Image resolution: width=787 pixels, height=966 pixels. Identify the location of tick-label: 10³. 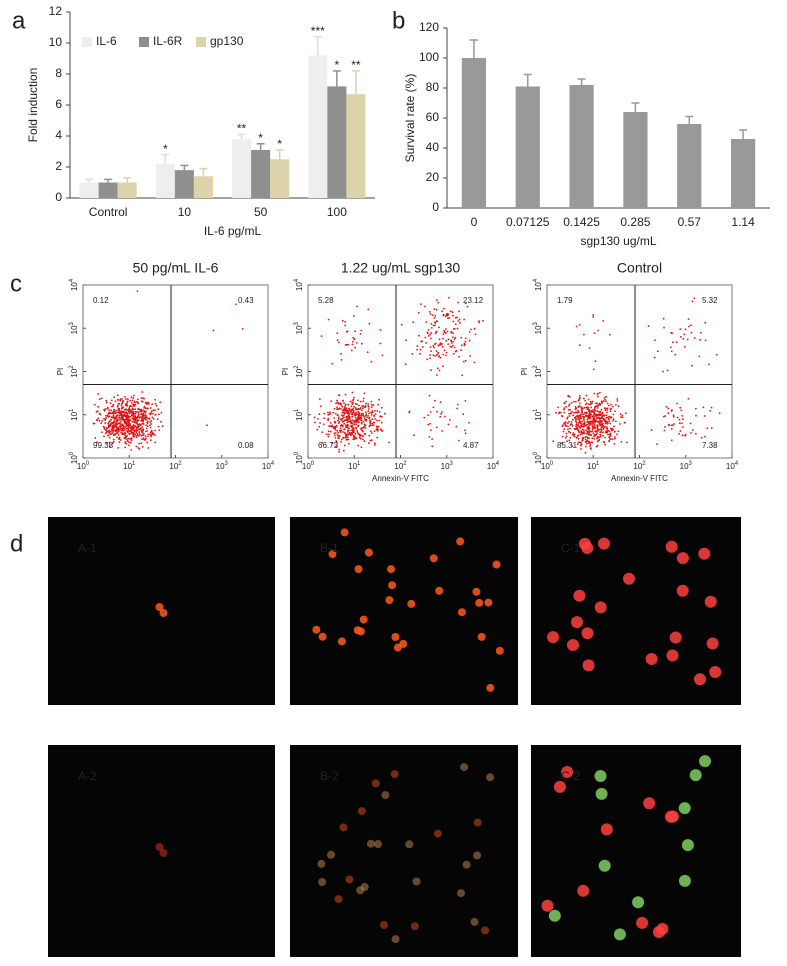
(222, 466).